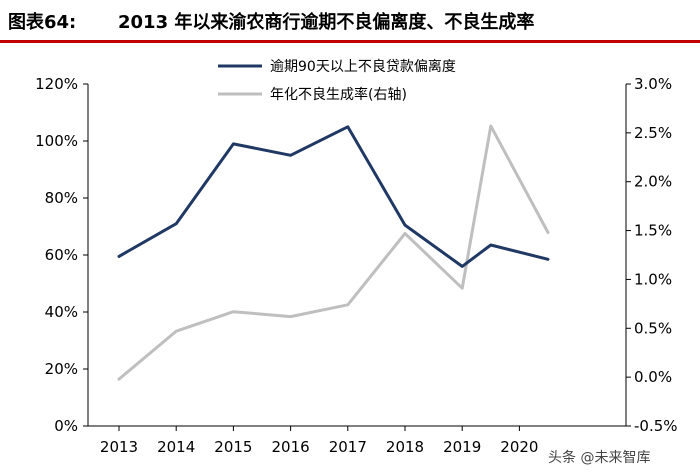 The width and height of the screenshot is (700, 475). I want to click on y-right-tick-label: -0.5%, so click(656, 426).